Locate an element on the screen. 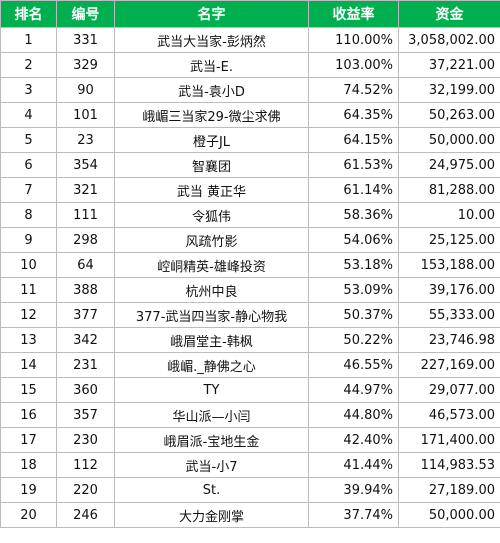 This screenshot has height=543, width=500. cell-id: 246 is located at coordinates (85, 515).